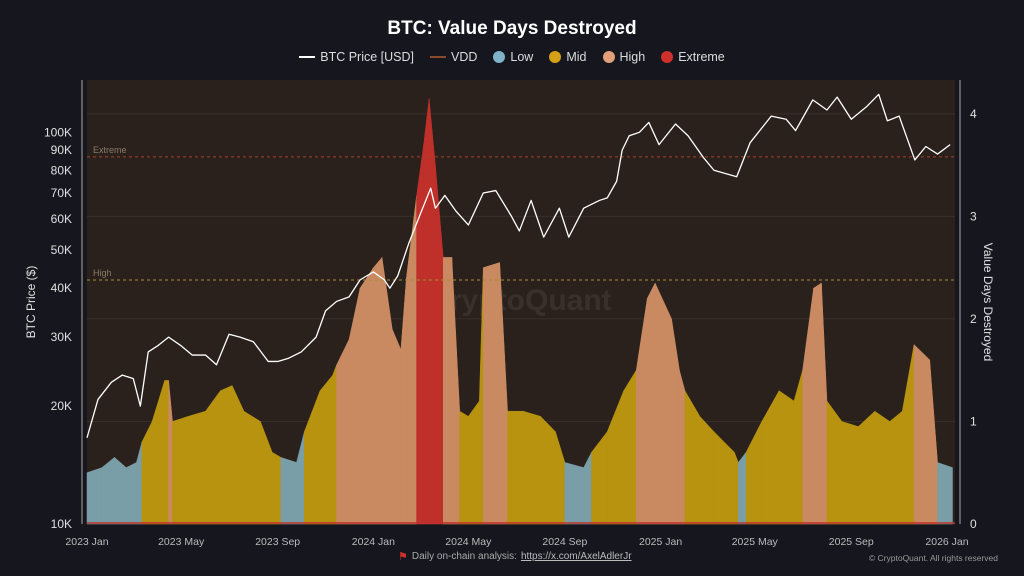 This screenshot has height=576, width=1024. What do you see at coordinates (988, 302) in the screenshot?
I see `y-right-axis-label: Value Days Destroyed` at bounding box center [988, 302].